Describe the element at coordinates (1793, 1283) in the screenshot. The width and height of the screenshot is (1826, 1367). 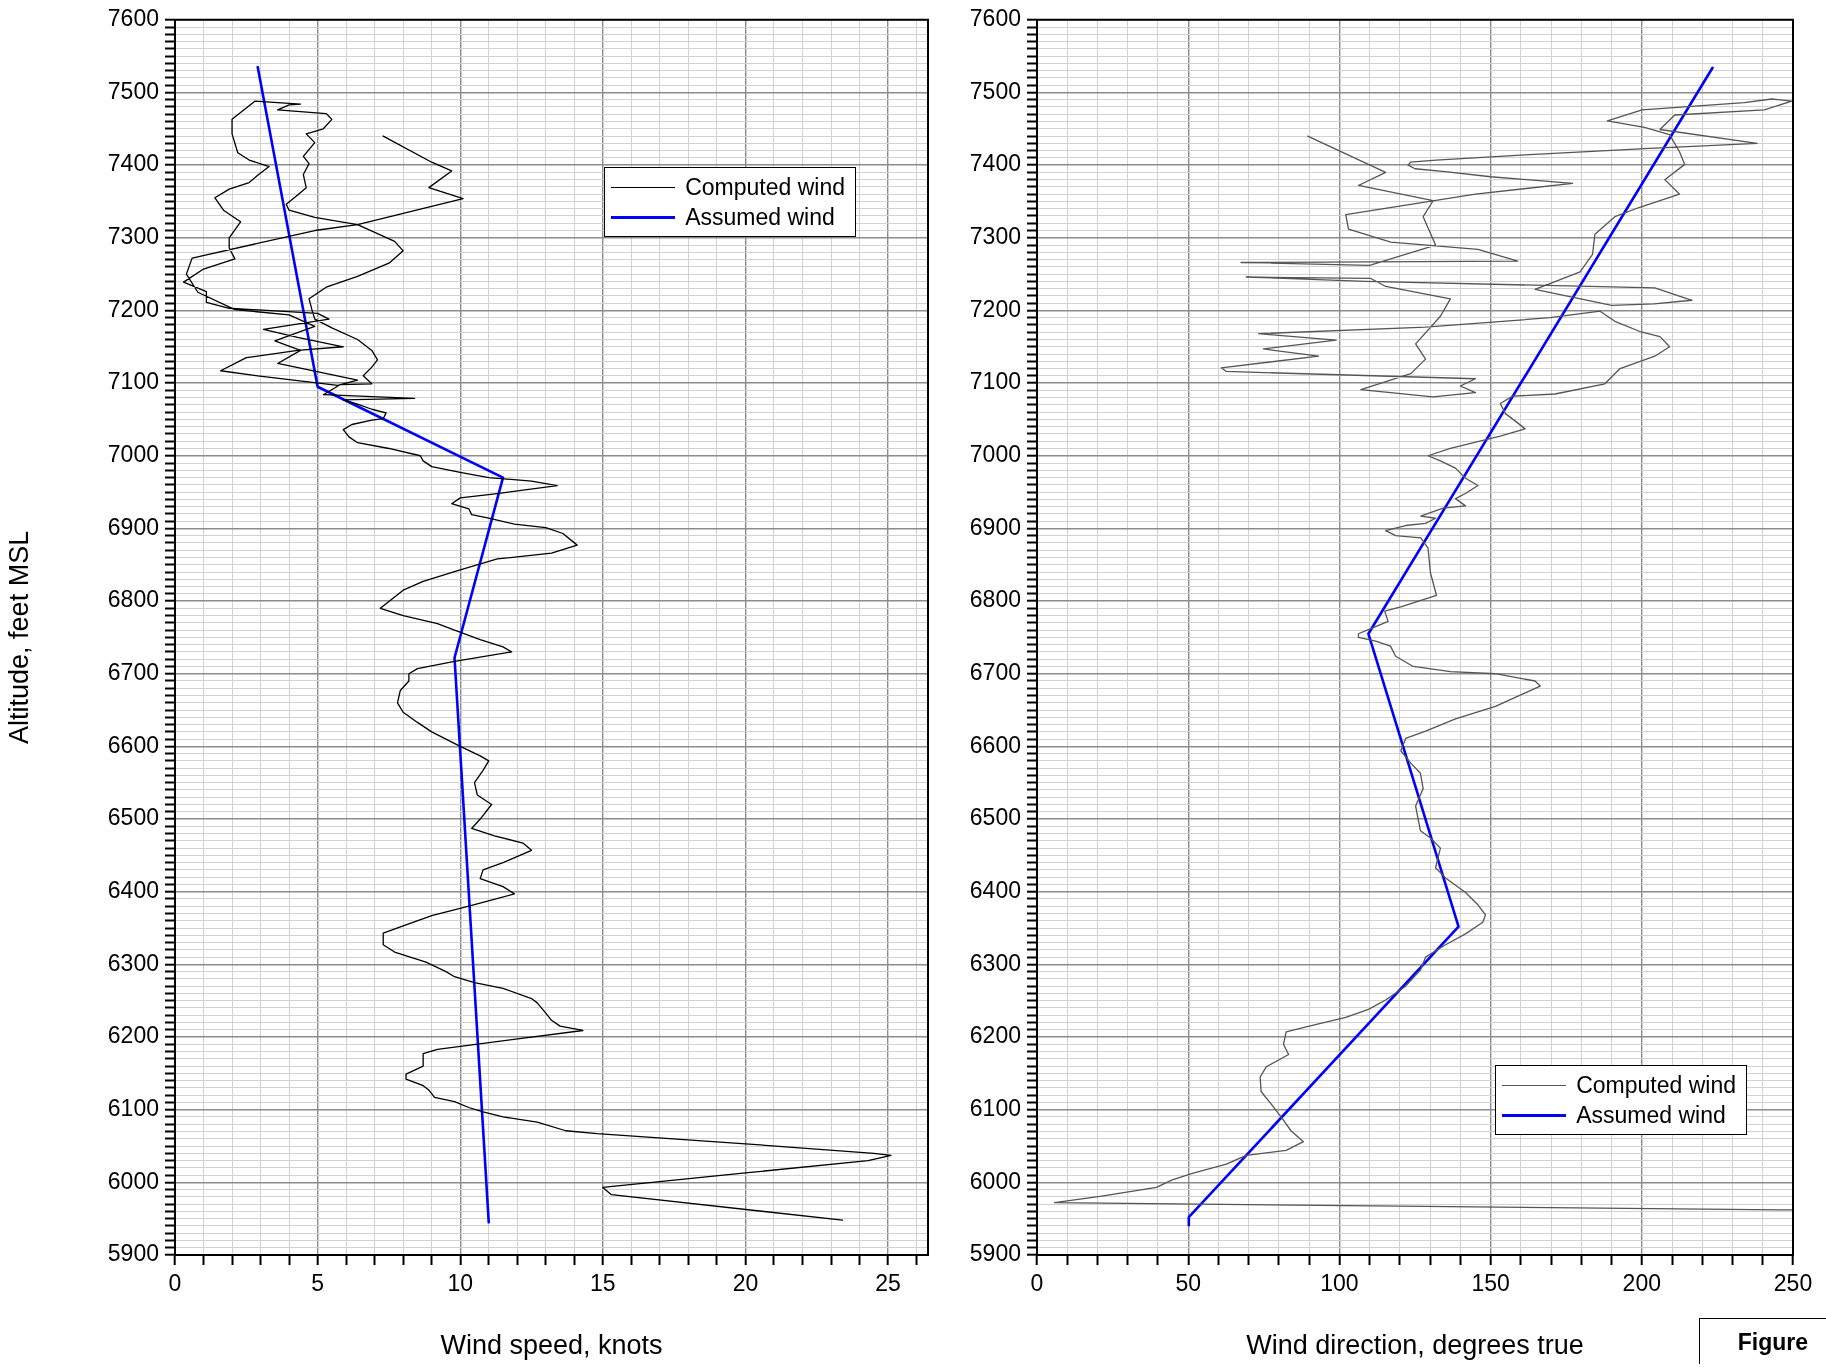
I see `x-tick-label: 250` at that location.